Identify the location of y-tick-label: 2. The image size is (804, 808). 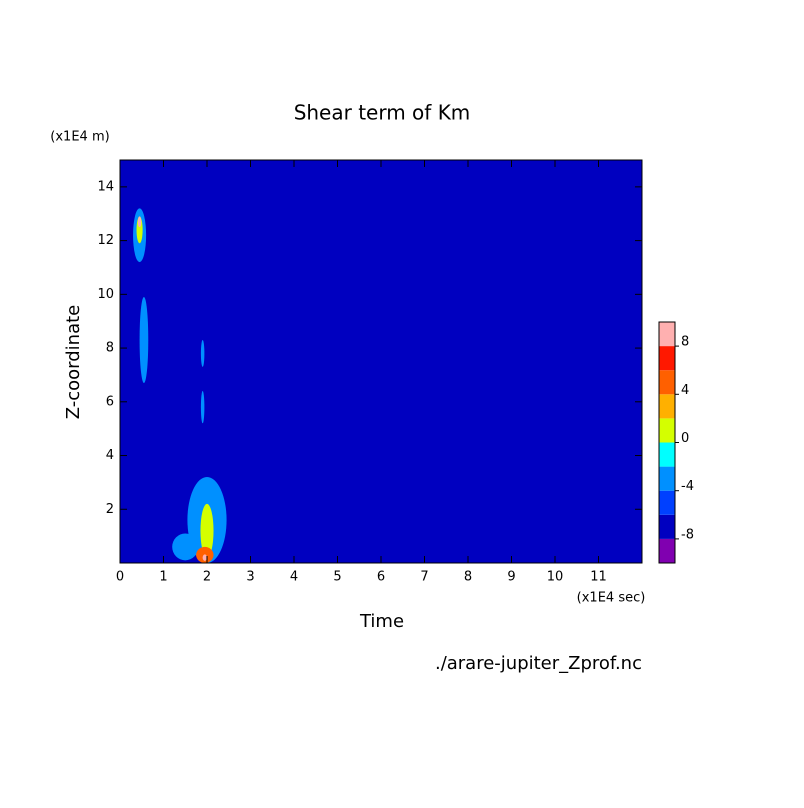
(110, 509).